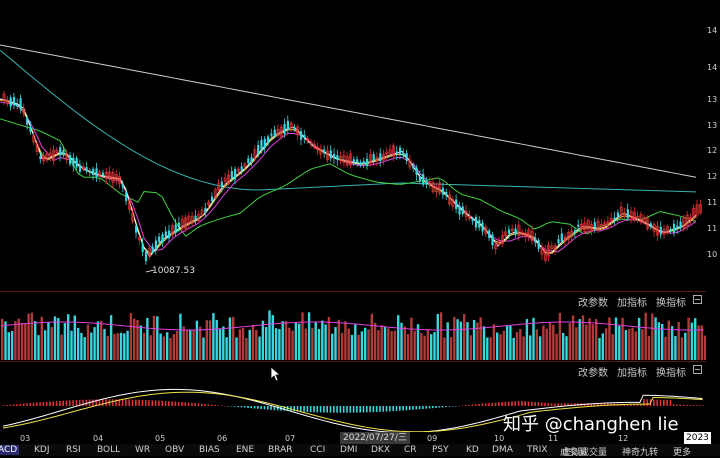 The width and height of the screenshot is (720, 458). I want to click on tab-dkx: DKX, so click(380, 450).